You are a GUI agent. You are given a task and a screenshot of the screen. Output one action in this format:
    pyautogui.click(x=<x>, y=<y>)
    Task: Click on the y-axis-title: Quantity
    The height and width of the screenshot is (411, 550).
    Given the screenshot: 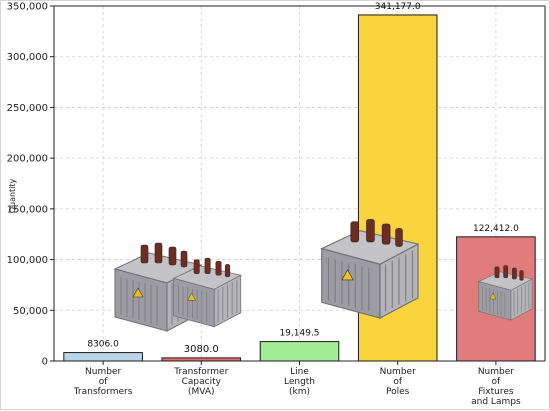 What is the action you would take?
    pyautogui.click(x=12, y=195)
    